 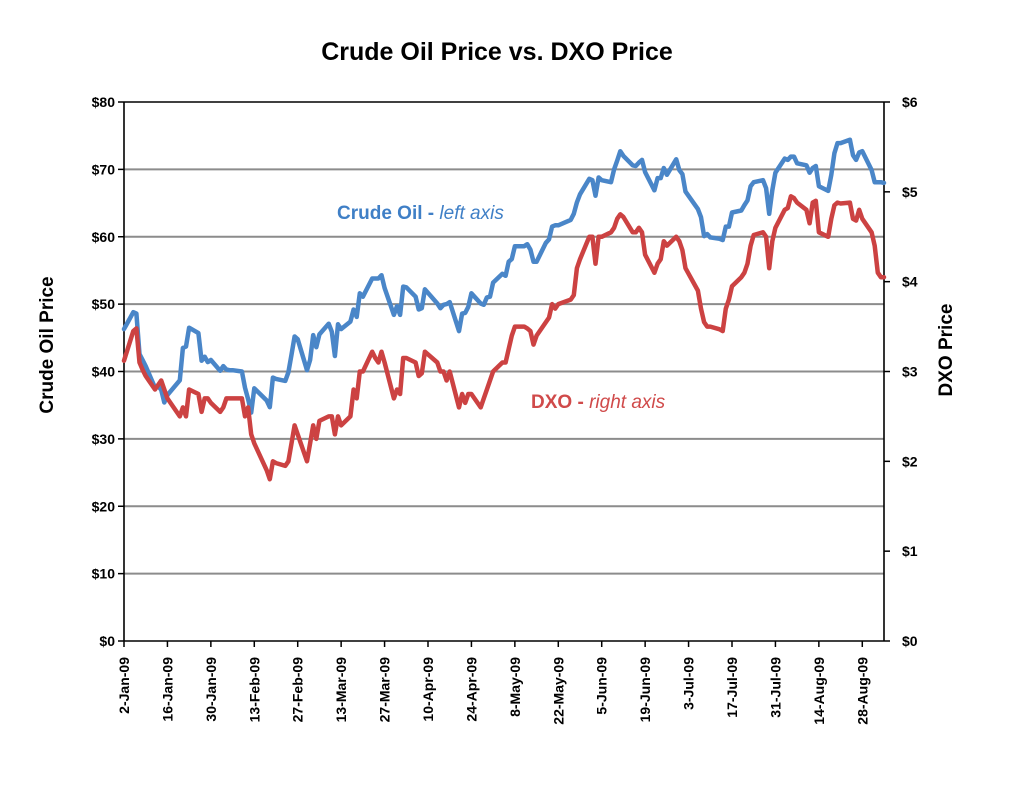 What do you see at coordinates (471, 689) in the screenshot?
I see `x-tick-label: 24-Apr-09` at bounding box center [471, 689].